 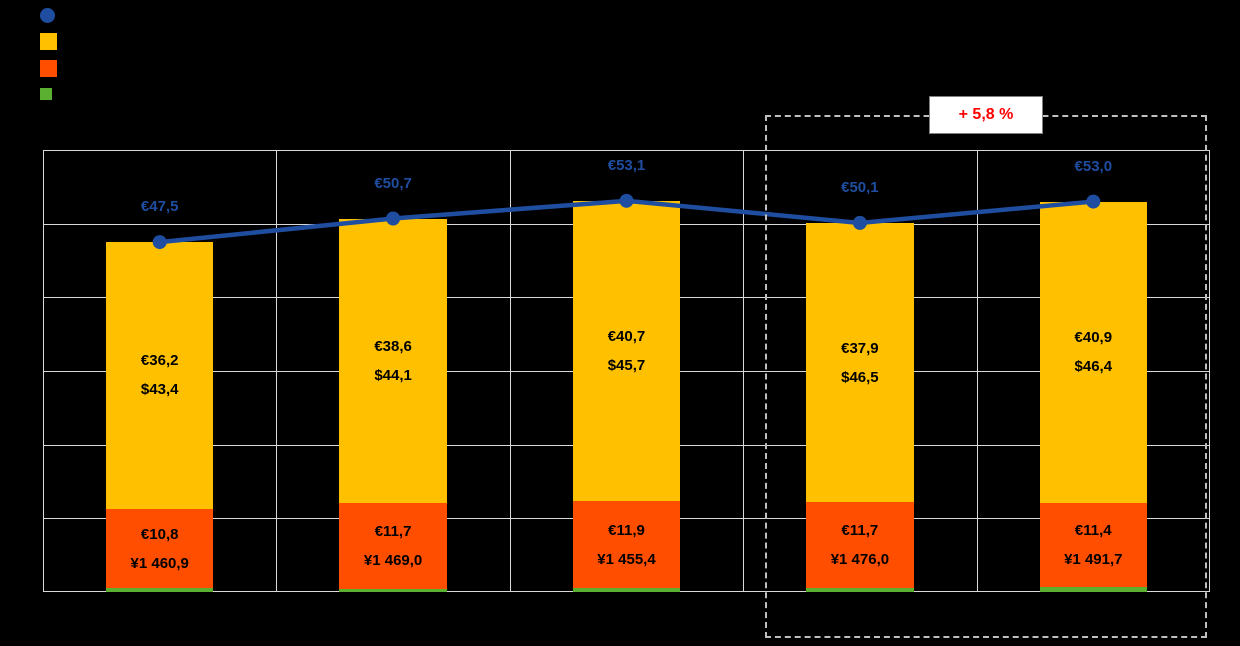 I want to click on bar-2-yellow-label: €38,6 $44,1, so click(x=393, y=361).